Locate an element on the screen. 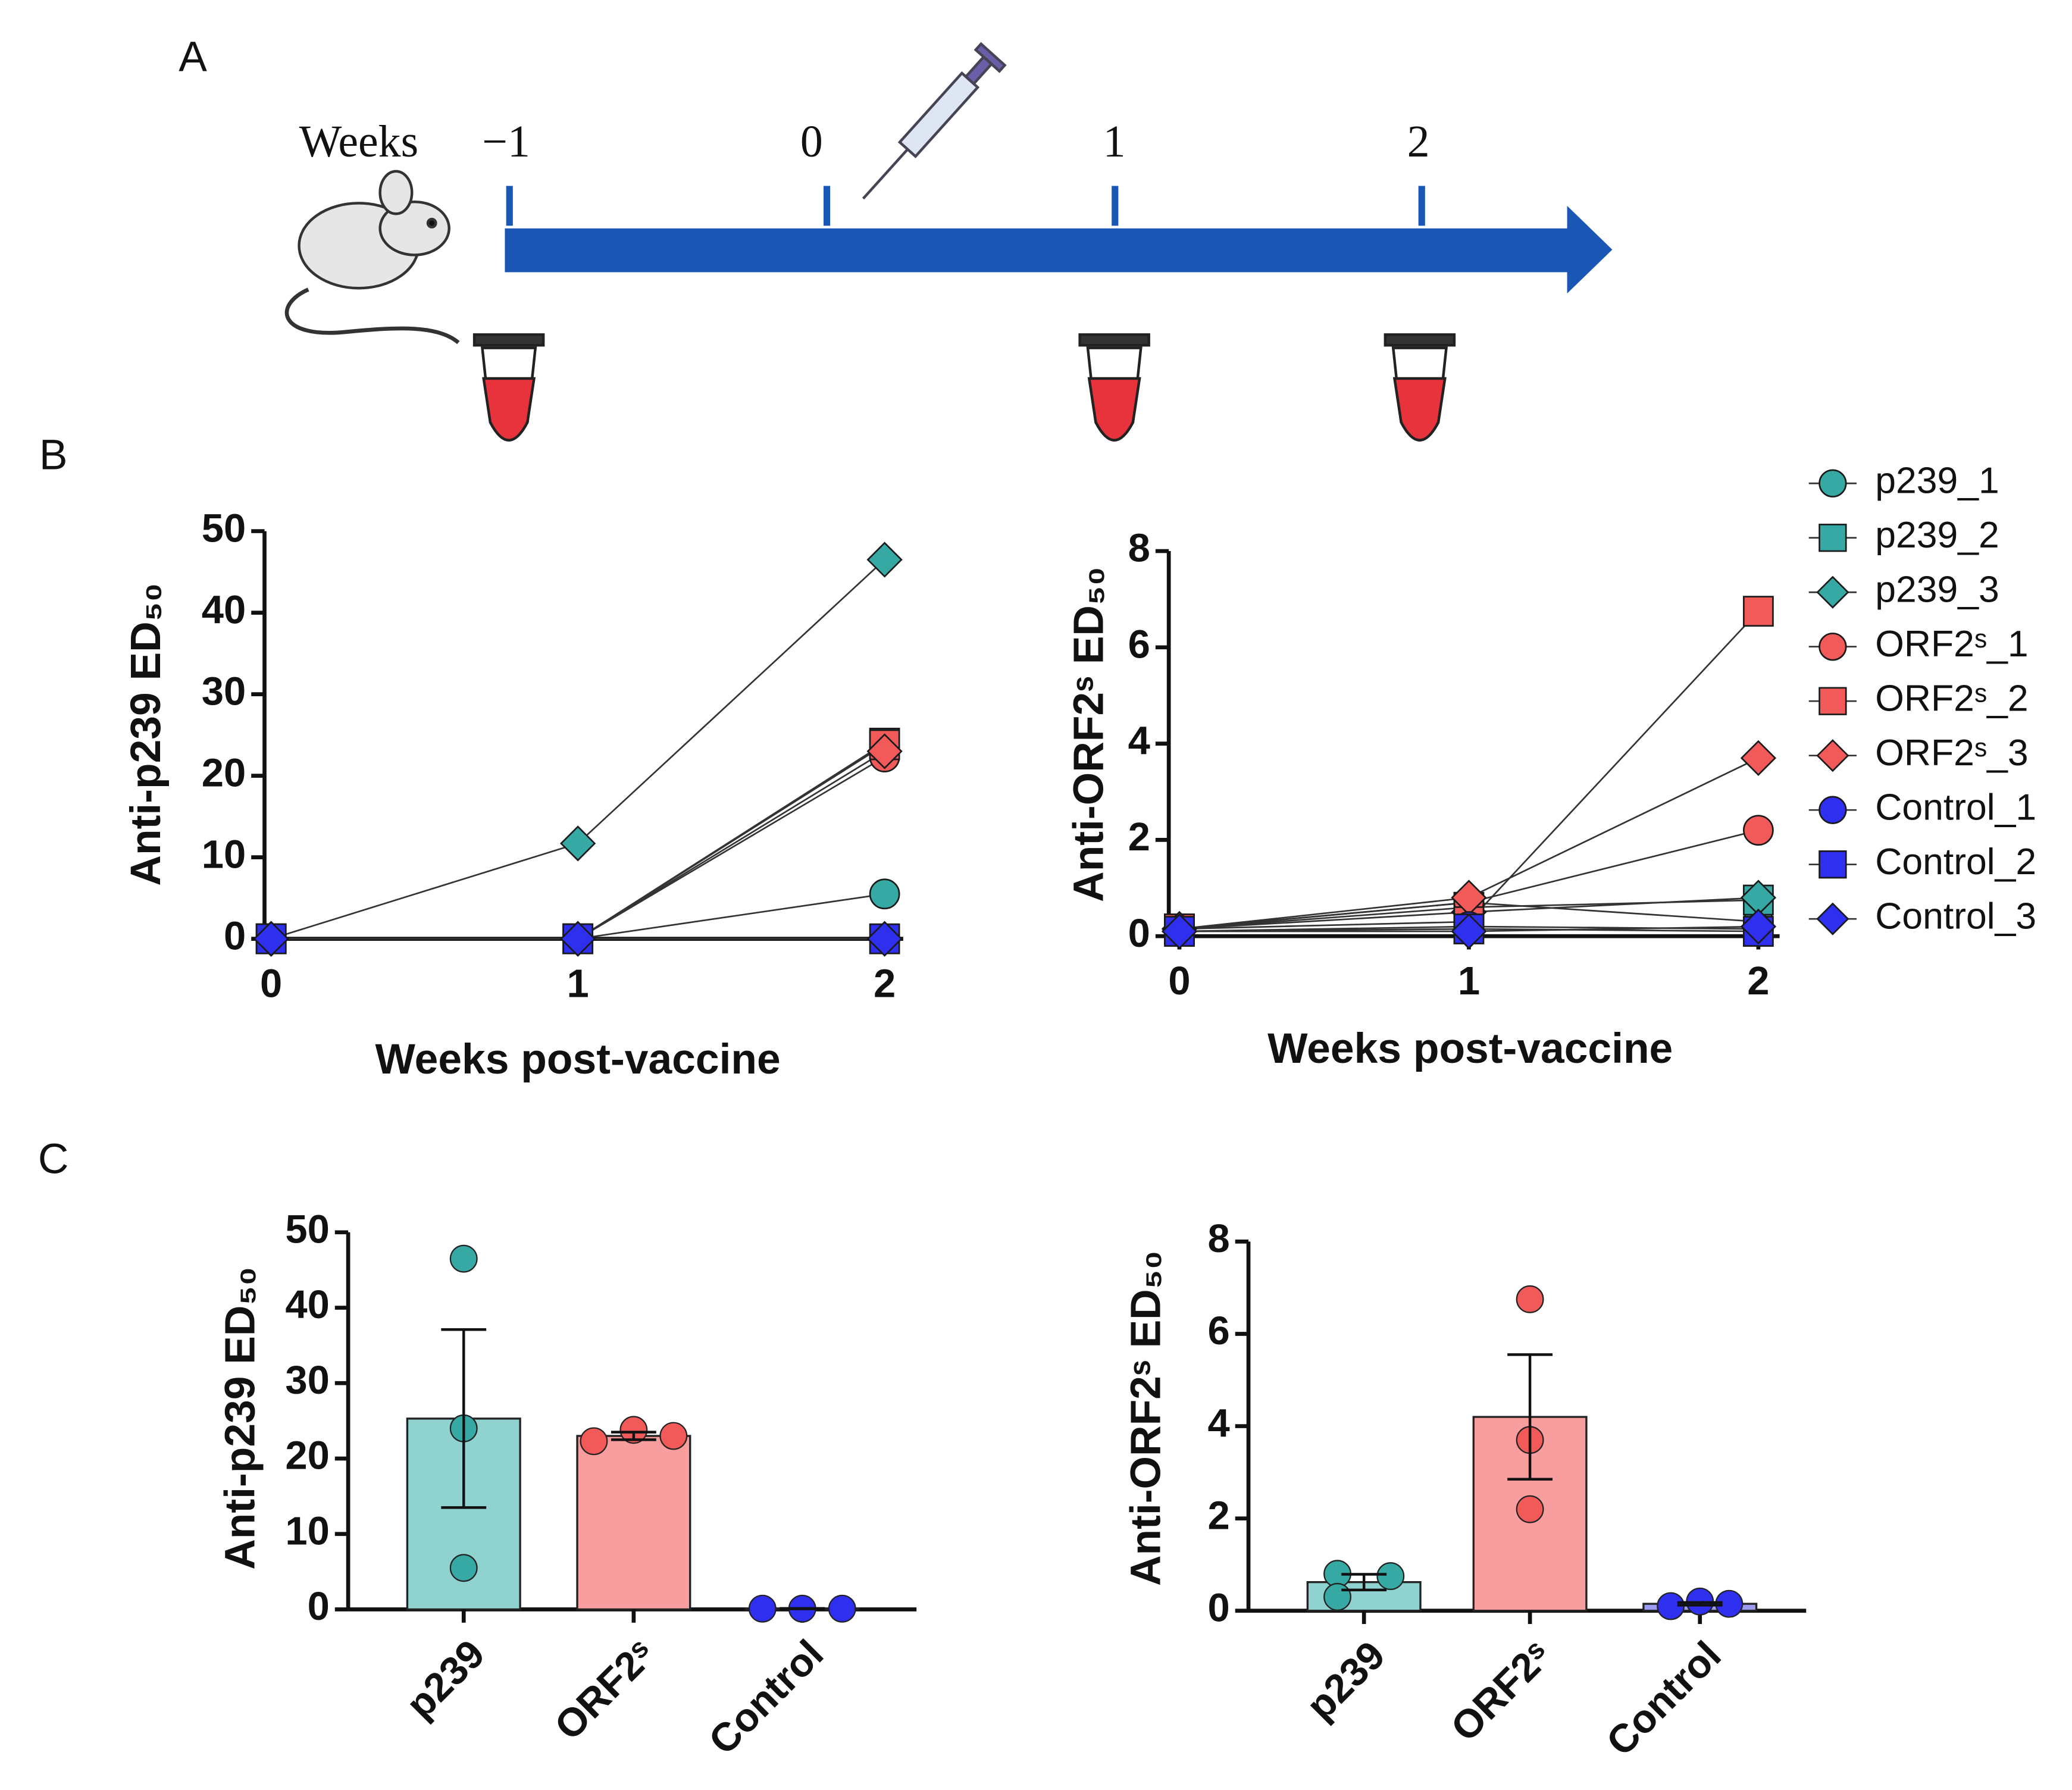  legend-label: p239_2 is located at coordinates (1937, 535).